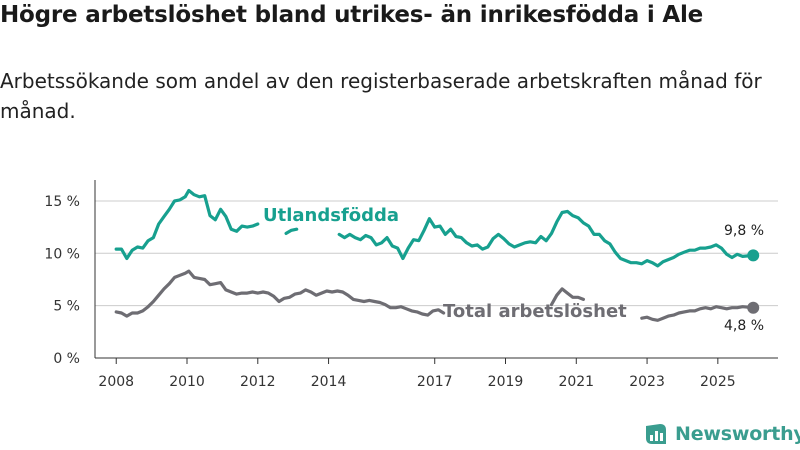 The height and width of the screenshot is (450, 800). I want to click on x-tick-label: 2017, so click(435, 382).